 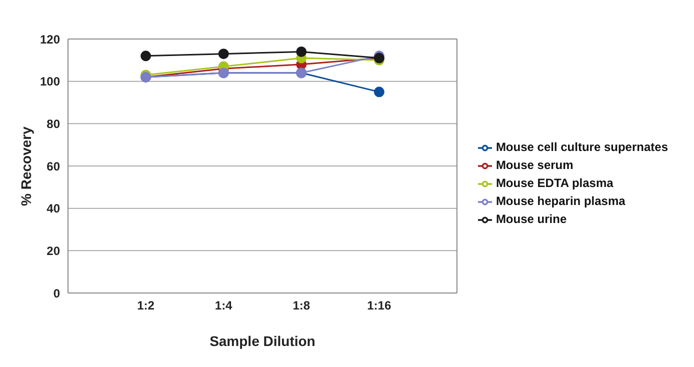 What do you see at coordinates (531, 219) in the screenshot?
I see `legend-label: Mouse urine` at bounding box center [531, 219].